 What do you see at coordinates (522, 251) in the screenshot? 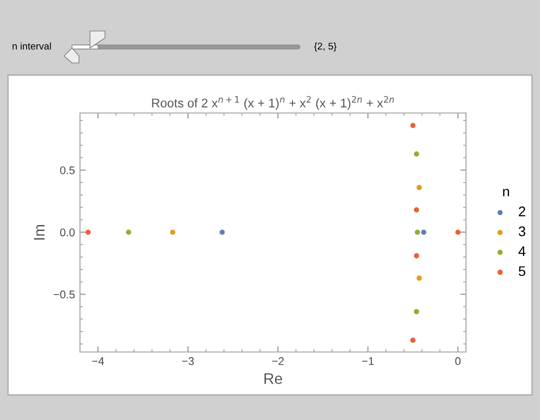
I see `legend-label: 4` at bounding box center [522, 251].